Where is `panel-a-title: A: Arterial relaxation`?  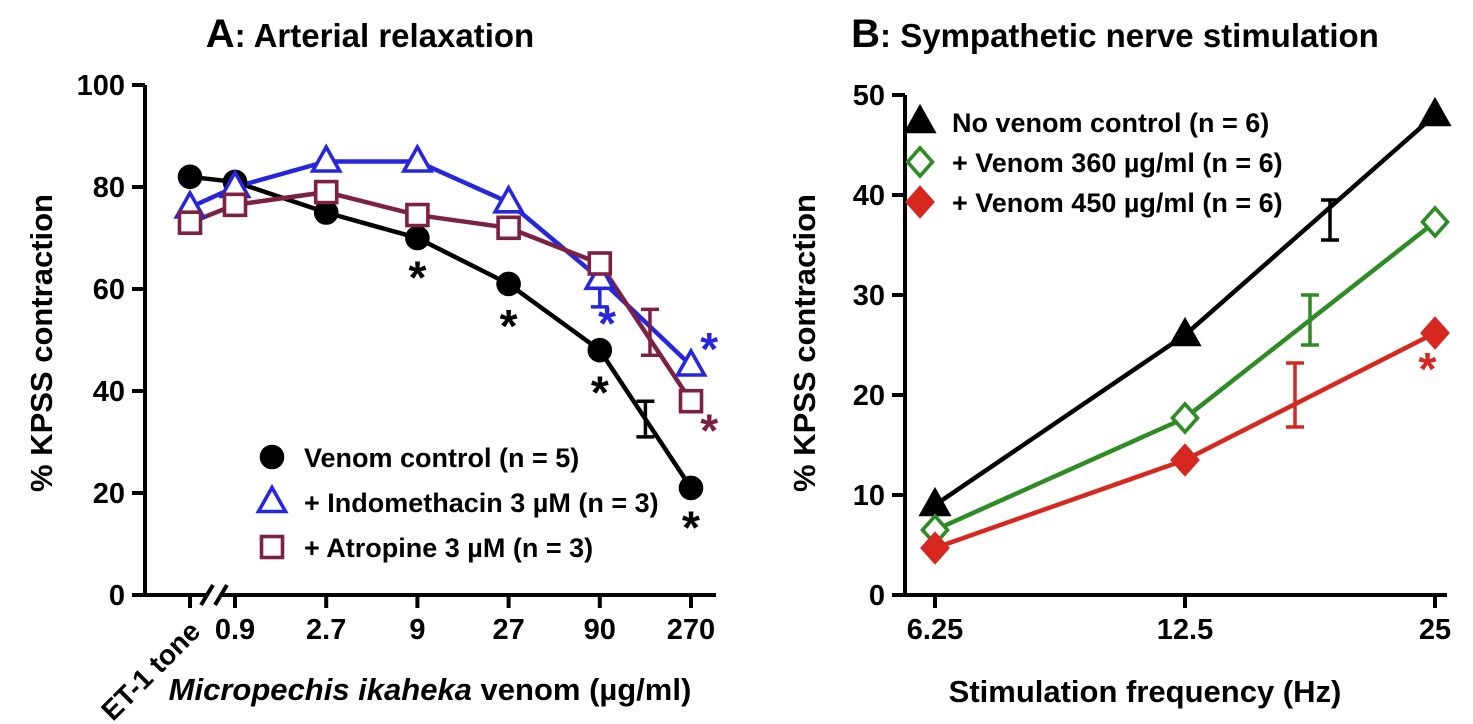
panel-a-title: A: Arterial relaxation is located at coordinates (370, 34).